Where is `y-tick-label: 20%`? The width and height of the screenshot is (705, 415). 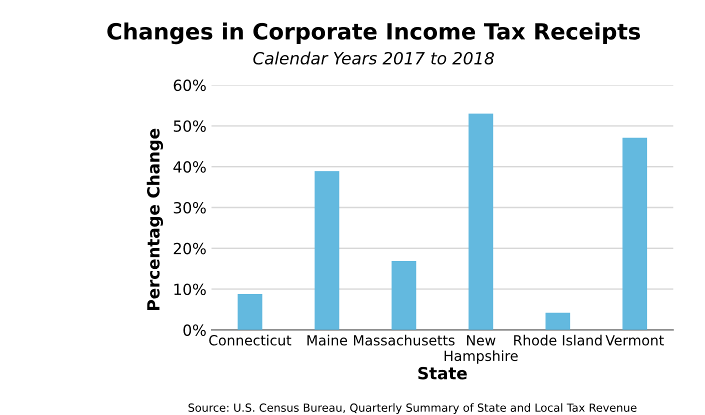
y-tick-label: 20% is located at coordinates (190, 248).